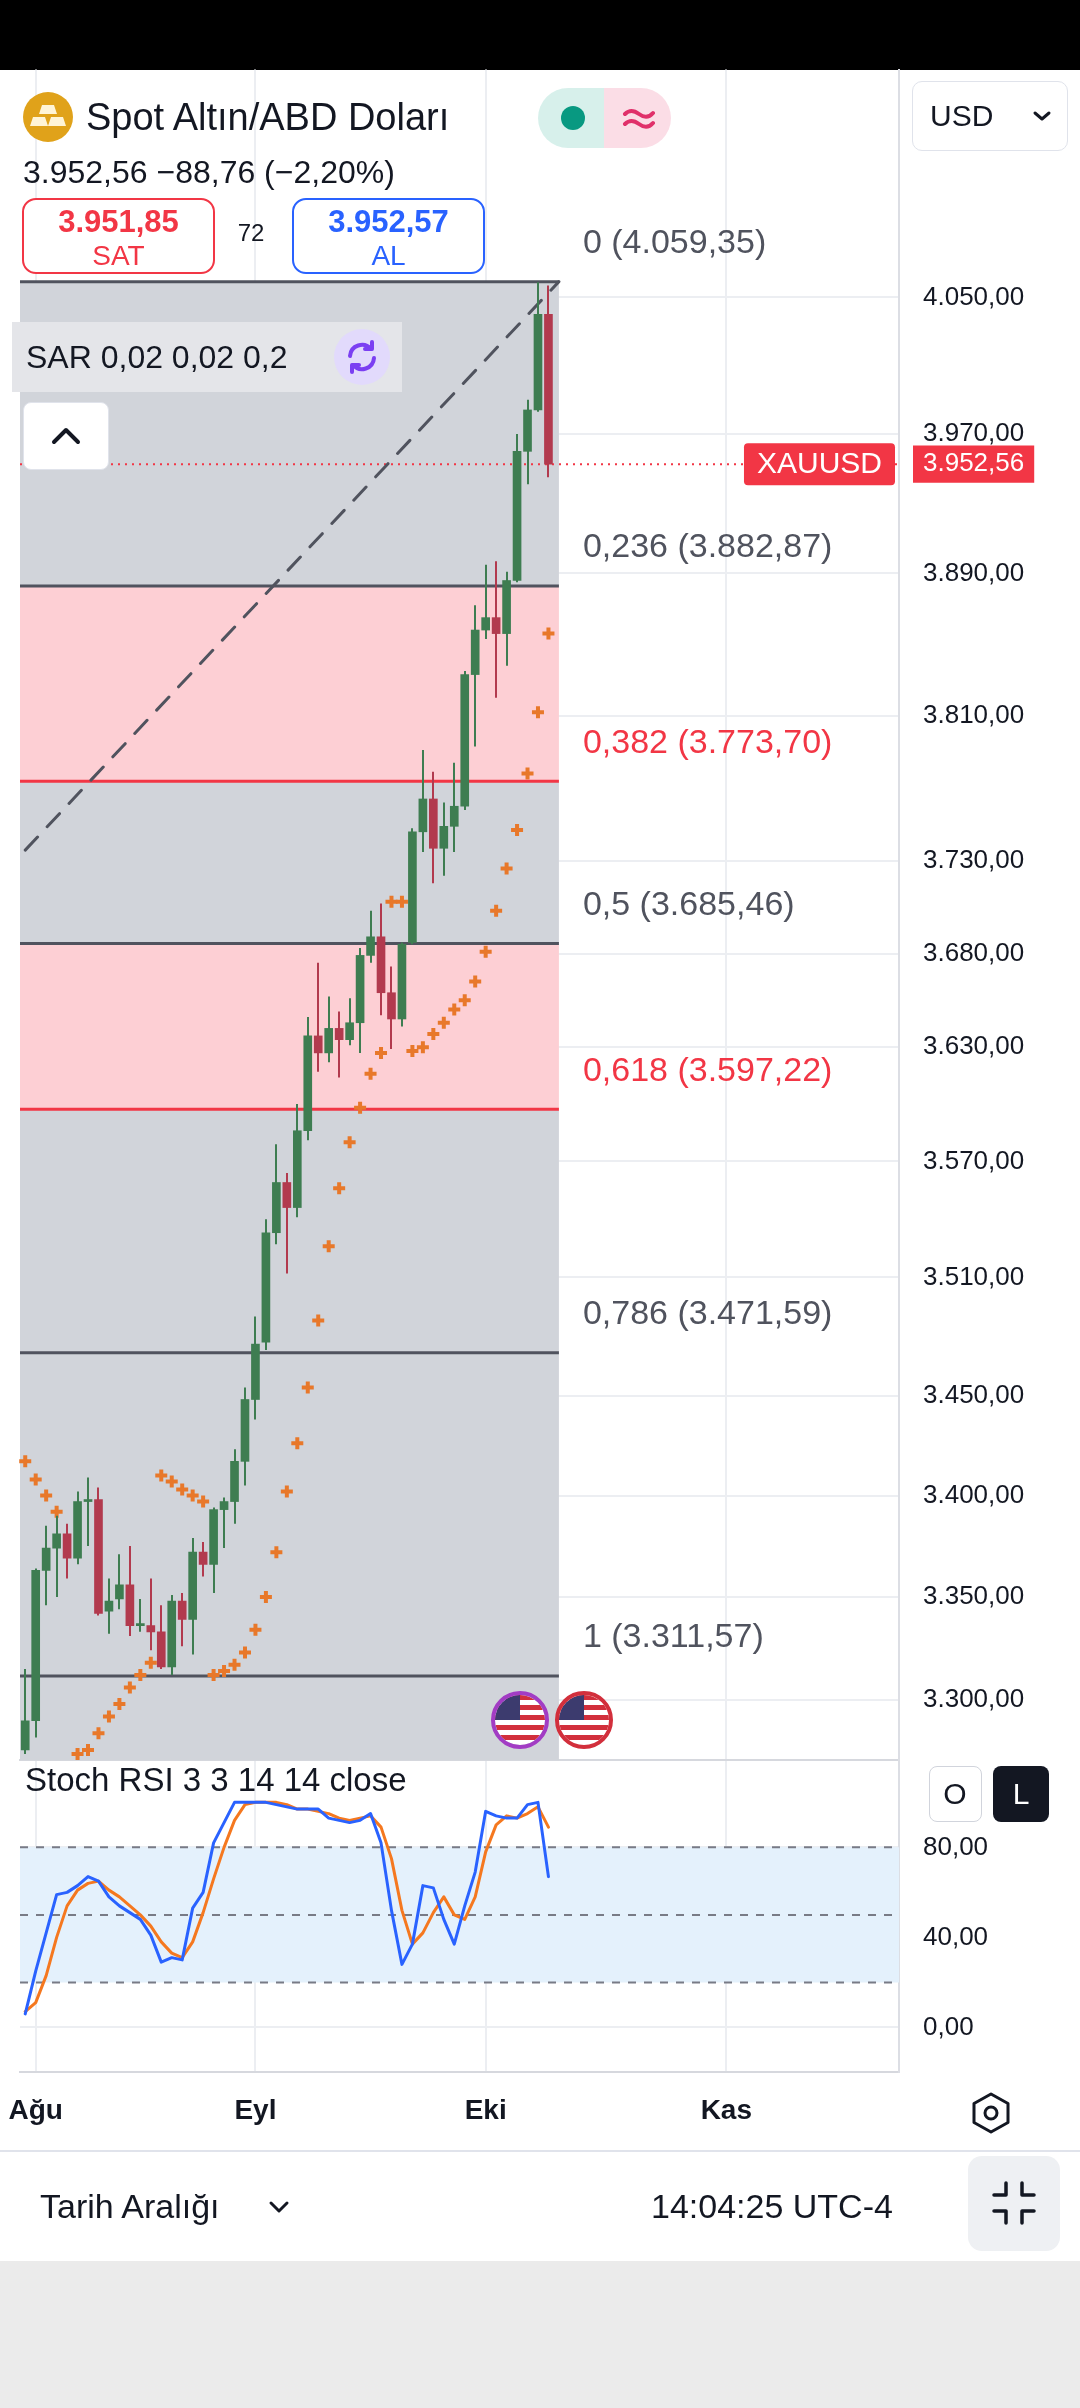 Image resolution: width=1080 pixels, height=2408 pixels. Describe the element at coordinates (974, 462) in the screenshot. I see `y-tick-label: 3.952,56` at that location.